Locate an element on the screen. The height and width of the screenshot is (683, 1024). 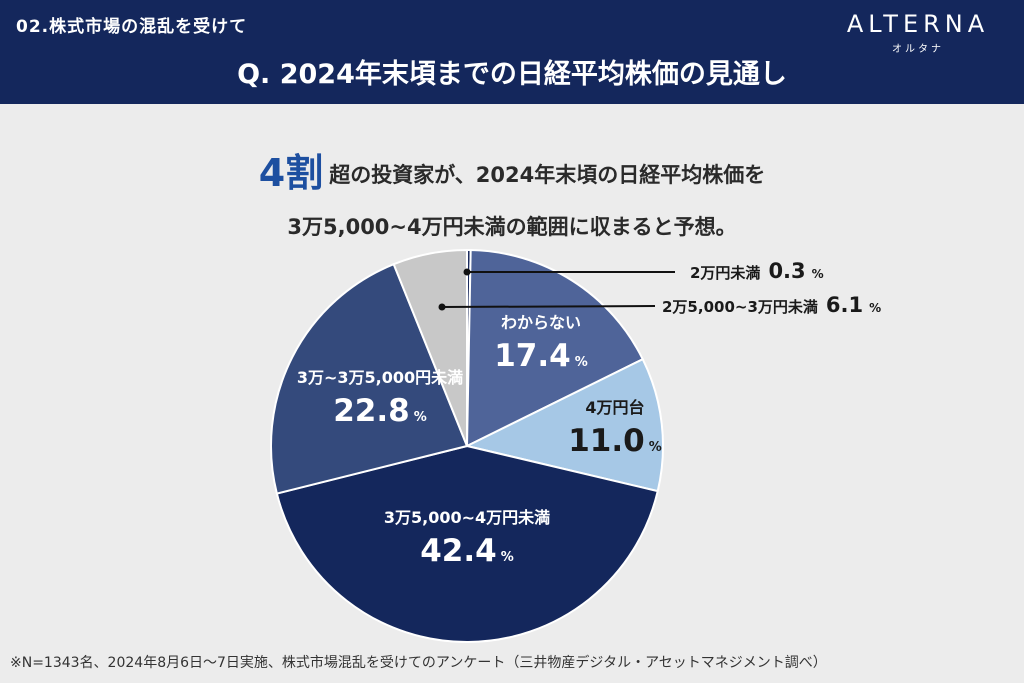
pie-slice-label: わからない is located at coordinates (541, 322).